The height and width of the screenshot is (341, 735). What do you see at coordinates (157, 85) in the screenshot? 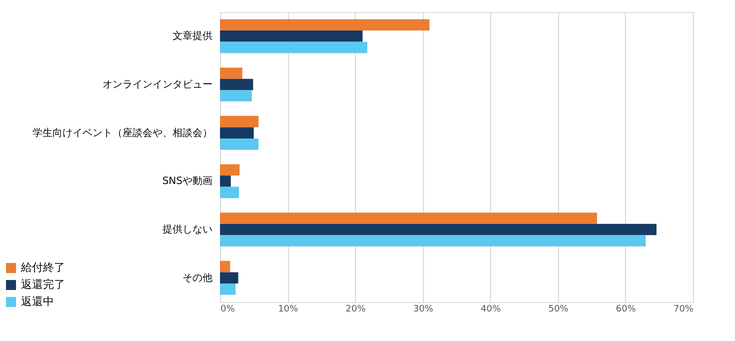
I see `y-tick-label: オンラインインタビュー` at bounding box center [157, 85].